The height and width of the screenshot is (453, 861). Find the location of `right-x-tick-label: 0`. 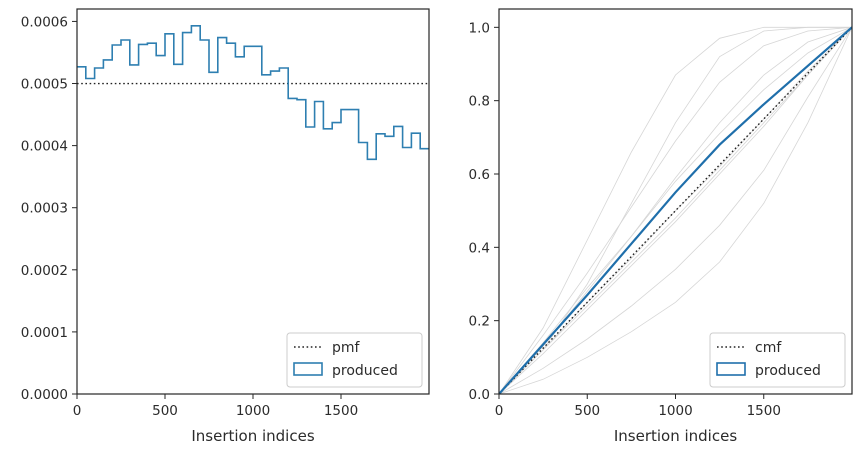

right-x-tick-label: 0 is located at coordinates (499, 411).